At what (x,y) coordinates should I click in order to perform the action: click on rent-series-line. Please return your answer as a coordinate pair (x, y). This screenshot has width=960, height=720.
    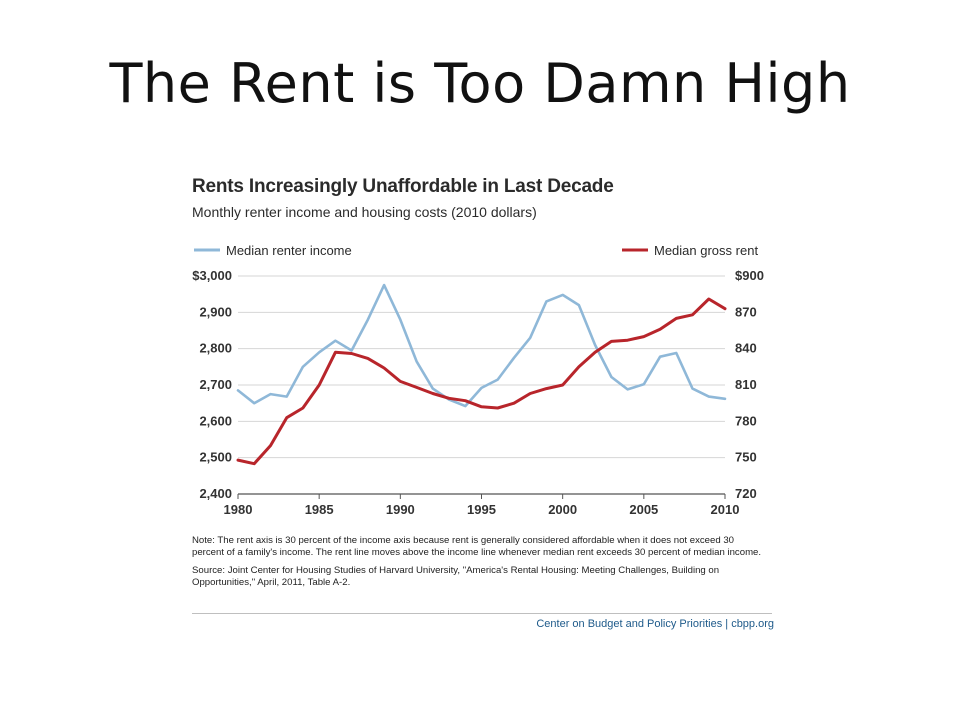
    Looking at the image, I should click on (481, 381).